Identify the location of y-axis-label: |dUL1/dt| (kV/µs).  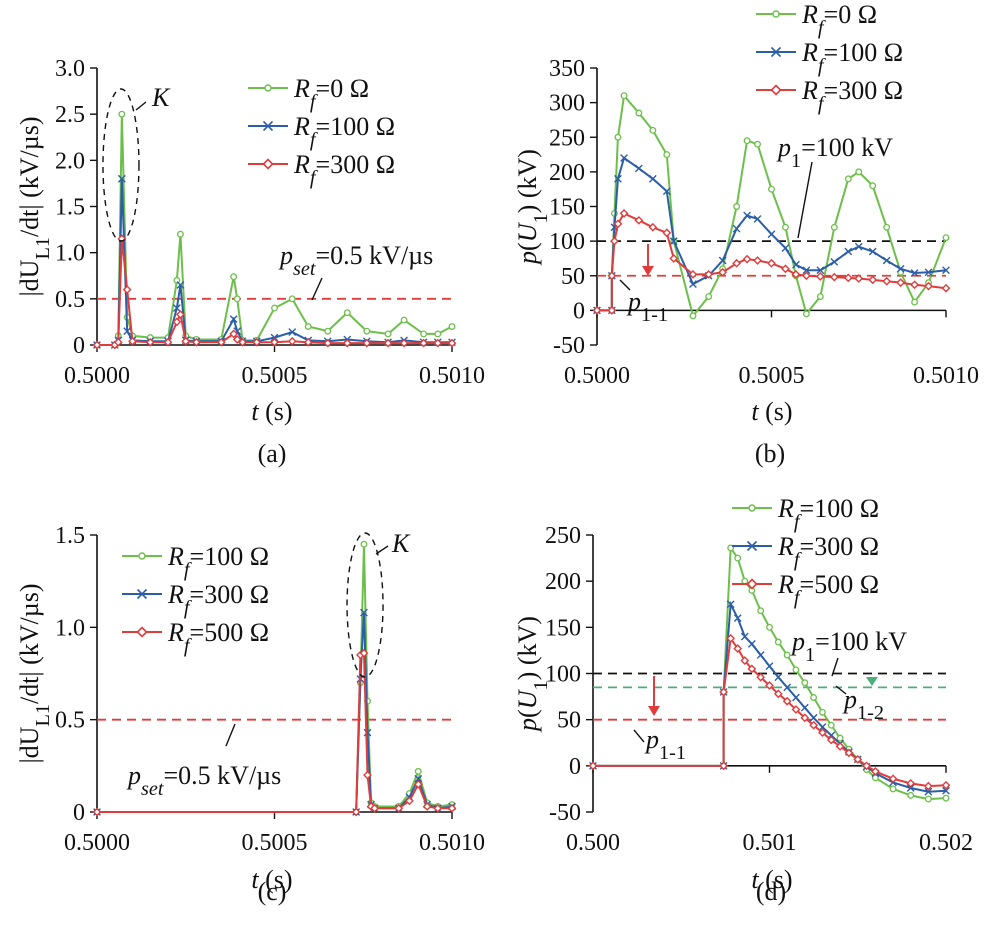
(34, 206).